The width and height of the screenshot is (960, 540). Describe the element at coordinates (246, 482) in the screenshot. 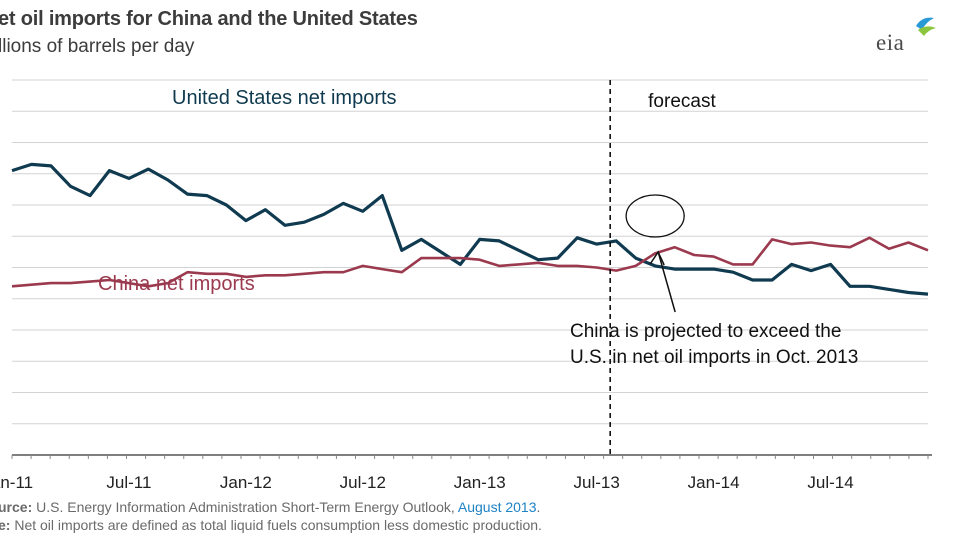

I see `x-tick-label: Jan-12` at that location.